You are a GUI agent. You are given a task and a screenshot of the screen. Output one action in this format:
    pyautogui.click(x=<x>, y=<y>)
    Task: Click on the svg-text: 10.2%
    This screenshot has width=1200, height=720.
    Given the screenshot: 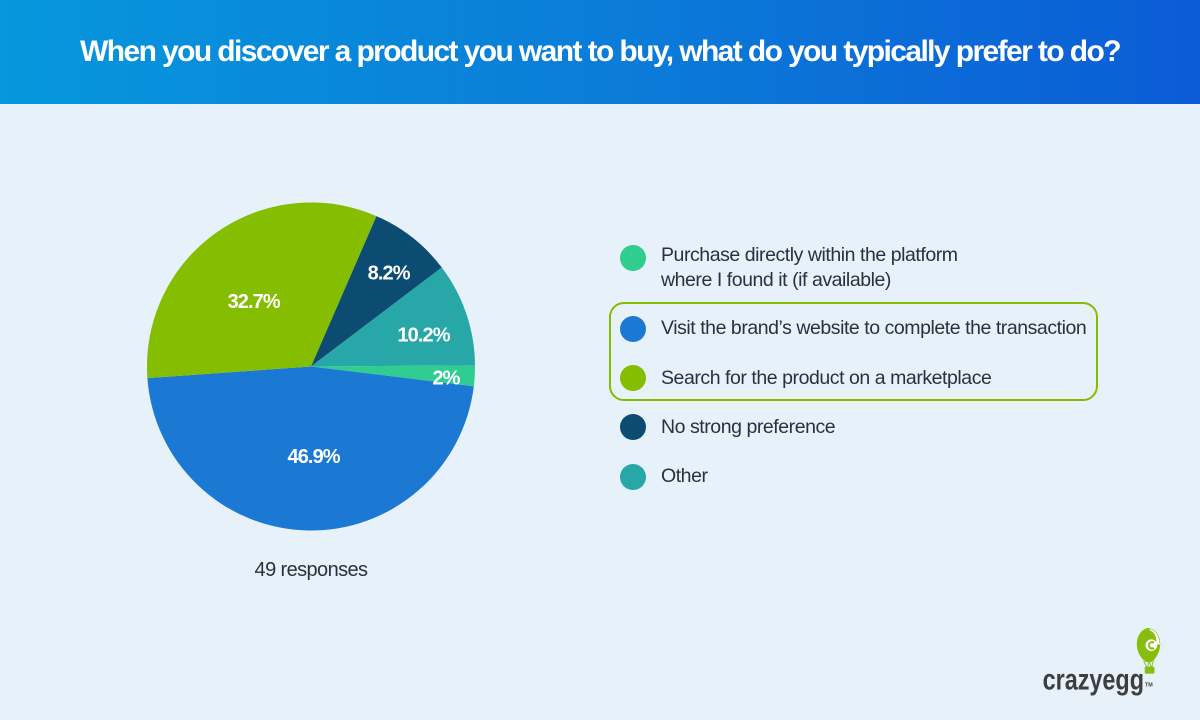 What is the action you would take?
    pyautogui.click(x=423, y=335)
    